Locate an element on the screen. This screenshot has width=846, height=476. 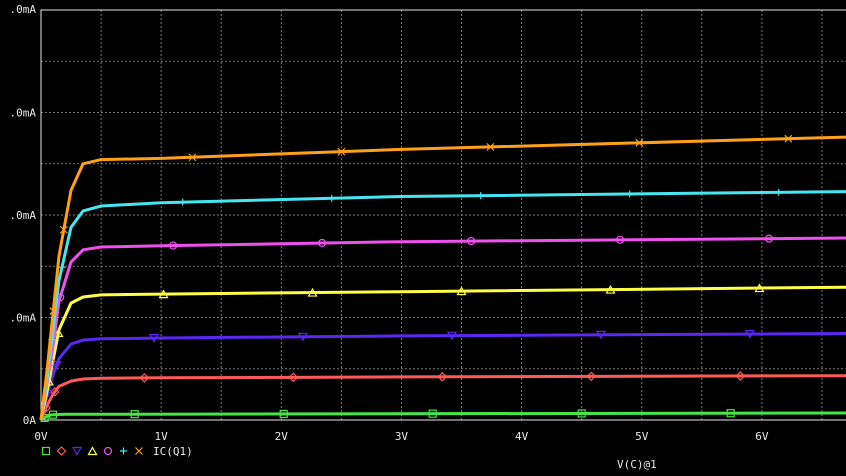
x-tick-label: 6V is located at coordinates (762, 436).